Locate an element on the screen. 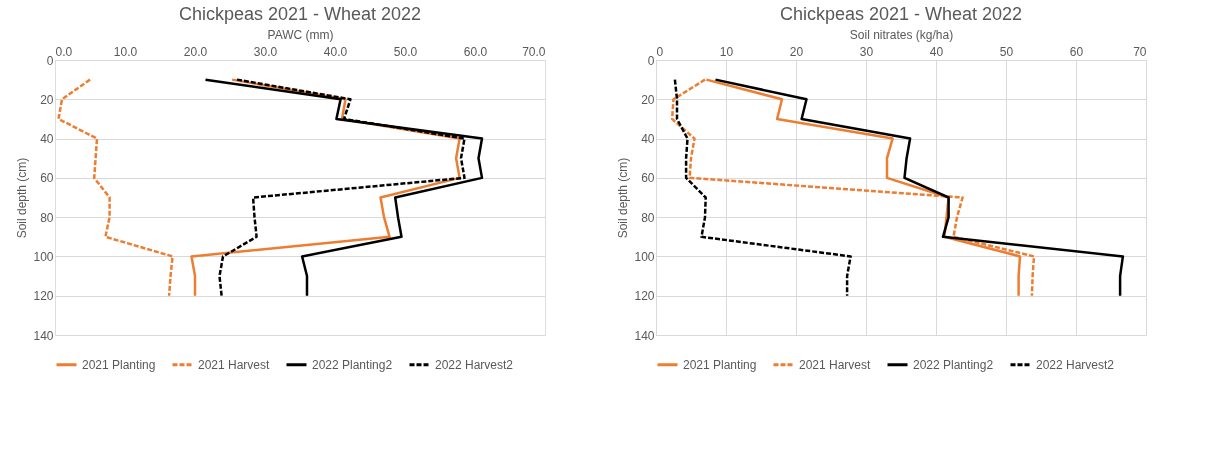  x-tick-label: 60.0 is located at coordinates (475, 51).